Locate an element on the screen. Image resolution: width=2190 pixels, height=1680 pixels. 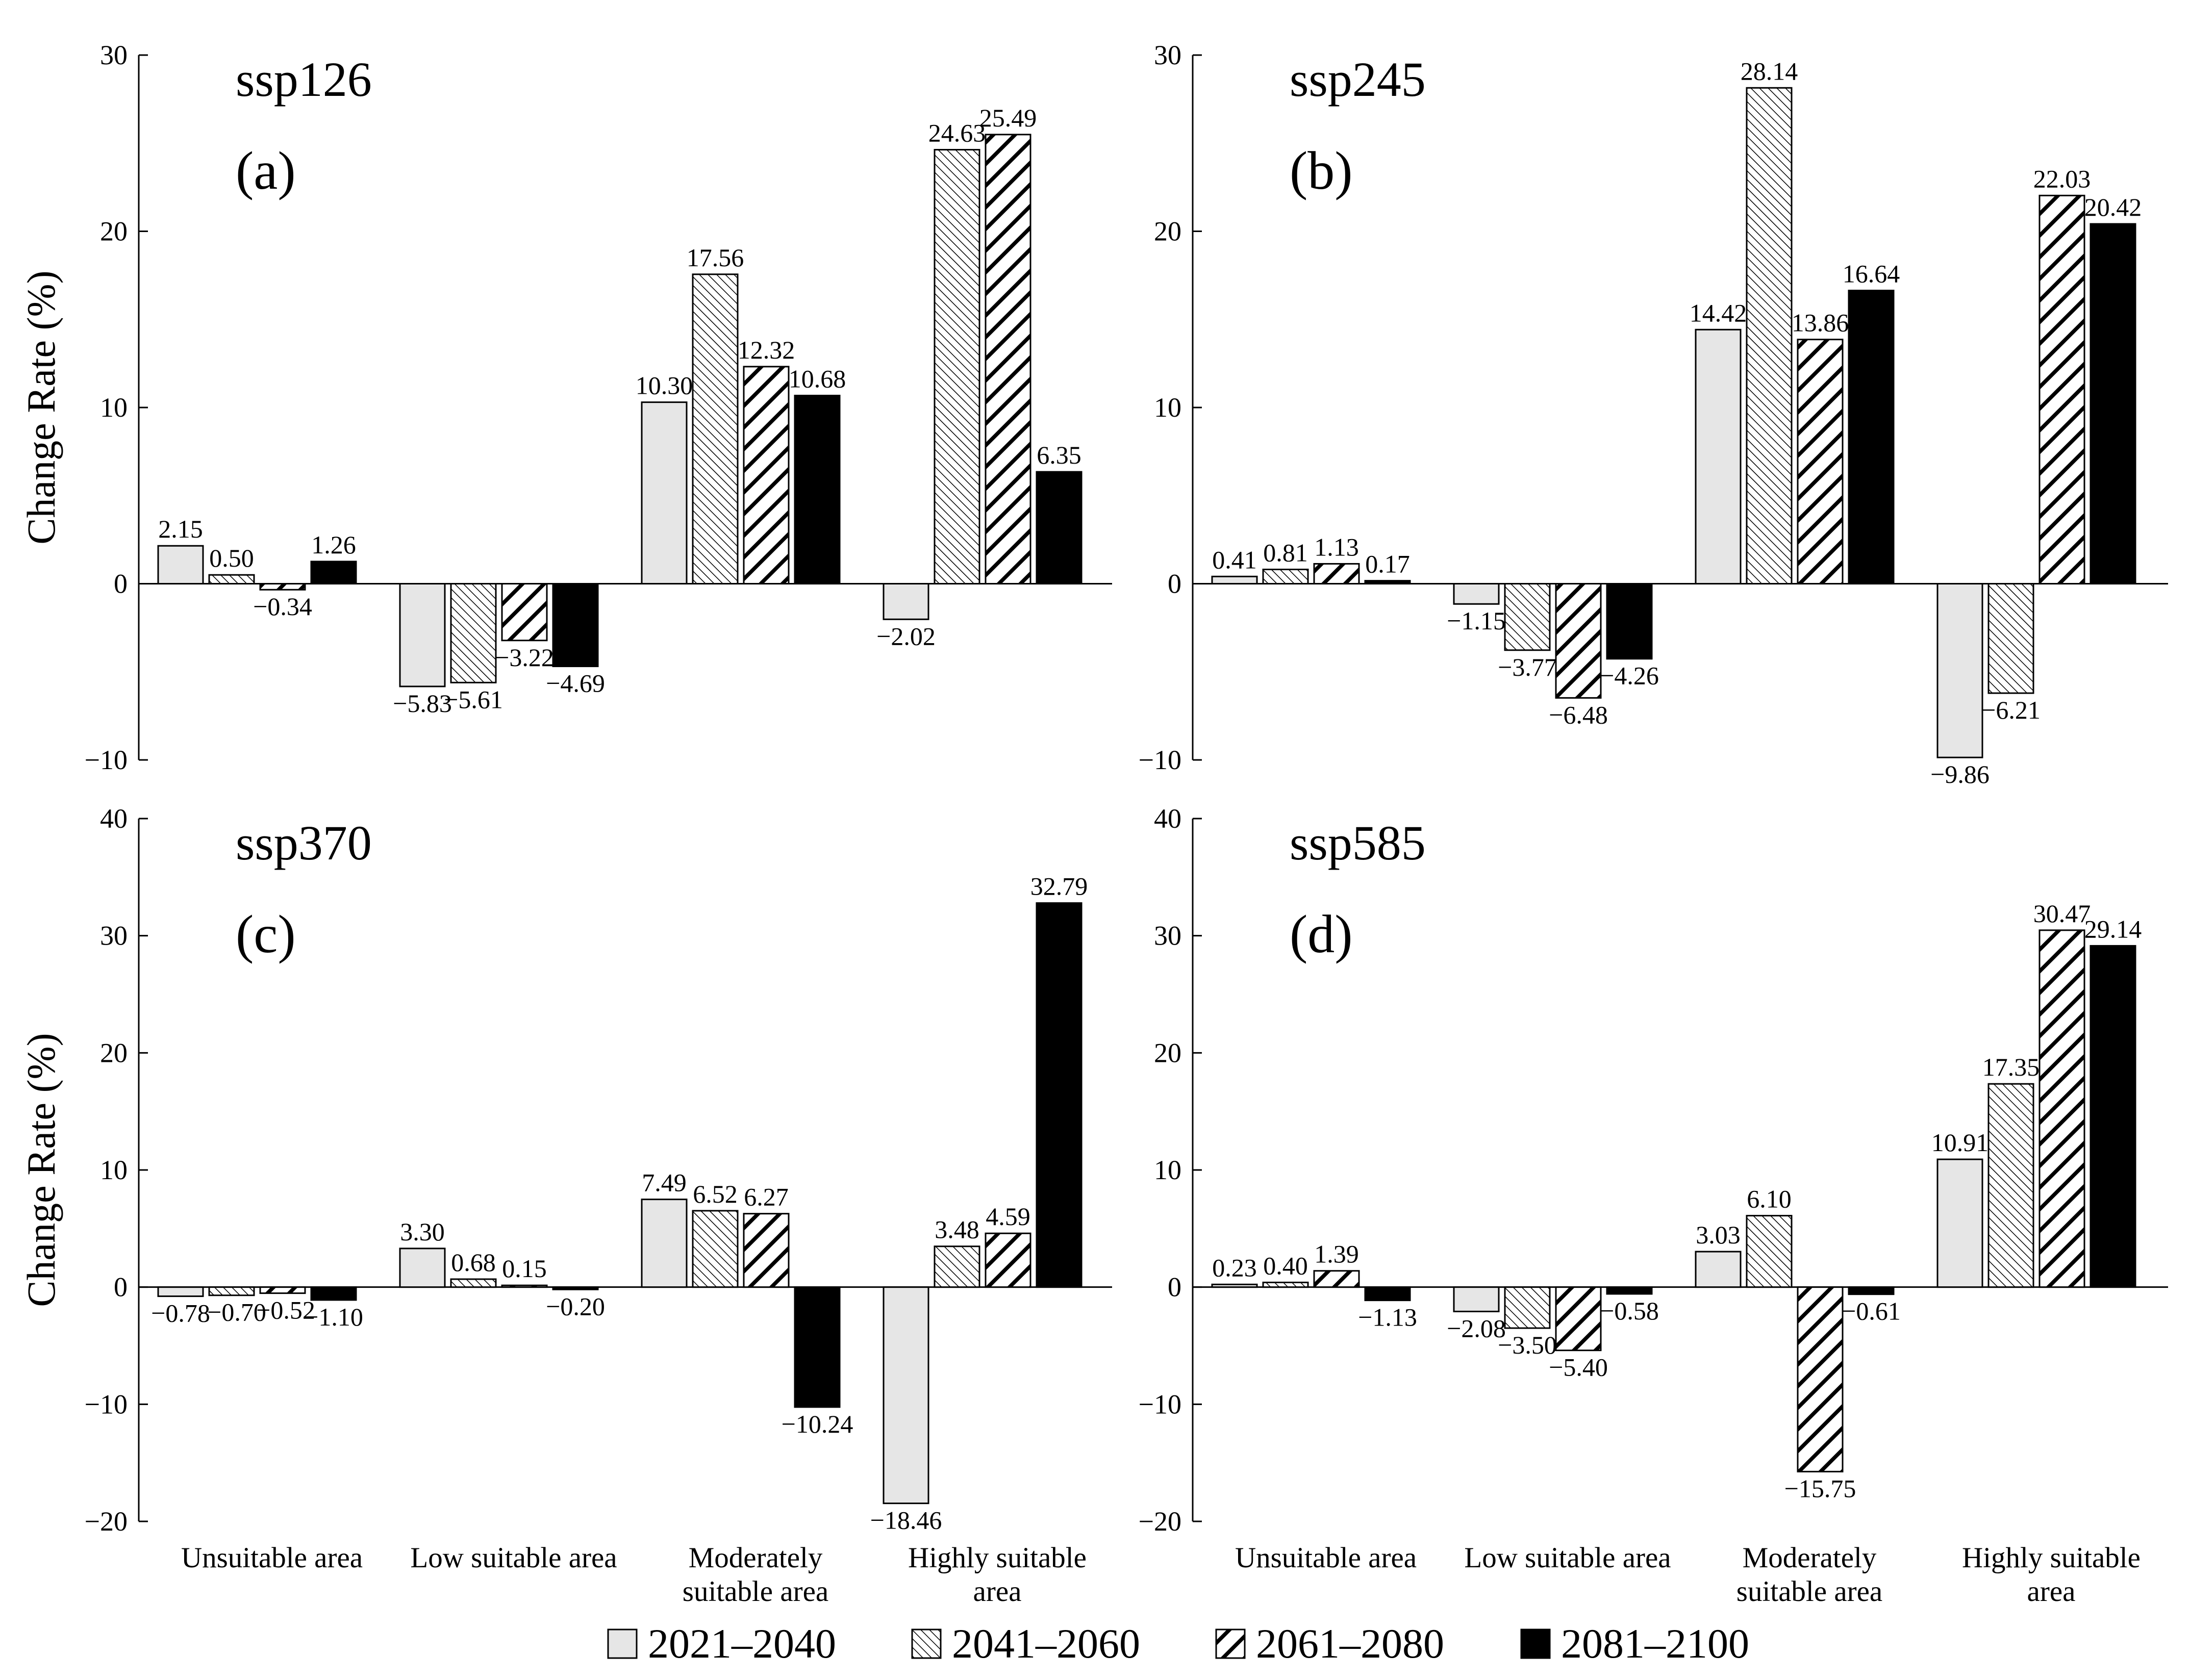
data-label: −0.58 is located at coordinates (1630, 1310).